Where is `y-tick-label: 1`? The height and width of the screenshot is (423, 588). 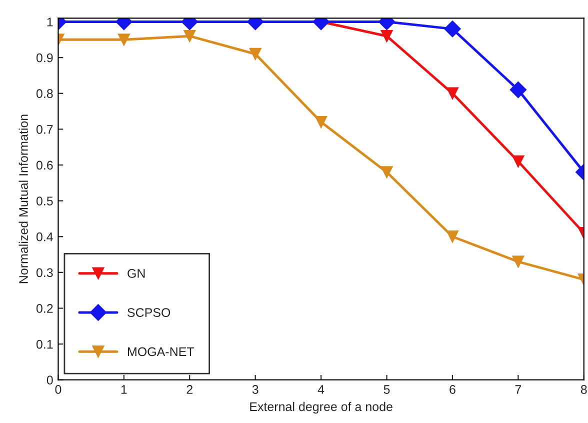
y-tick-label: 1 is located at coordinates (50, 22).